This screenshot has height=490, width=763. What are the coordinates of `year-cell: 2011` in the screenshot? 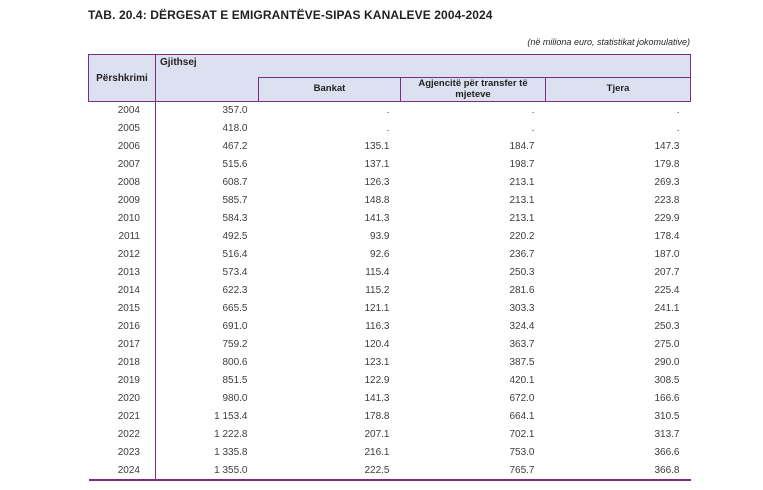 It's located at (122, 236).